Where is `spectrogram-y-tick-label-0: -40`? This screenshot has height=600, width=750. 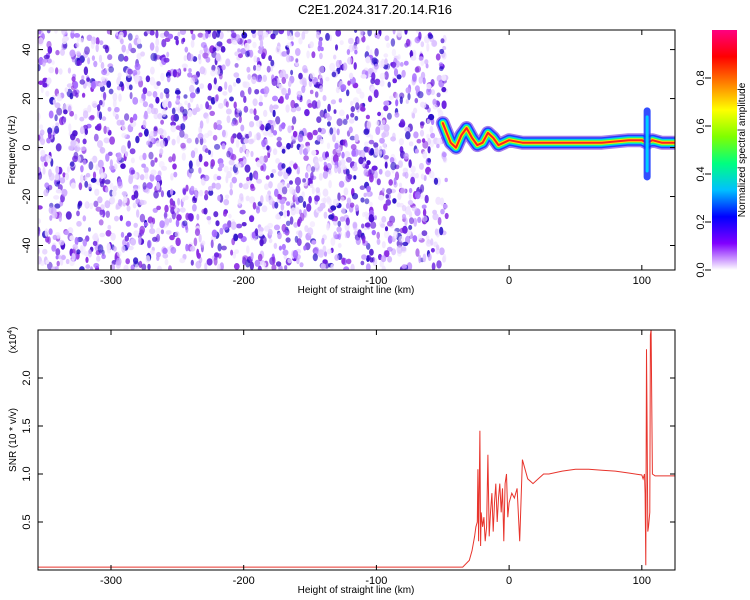
spectrogram-y-tick-label-0: -40 is located at coordinates (27, 246).